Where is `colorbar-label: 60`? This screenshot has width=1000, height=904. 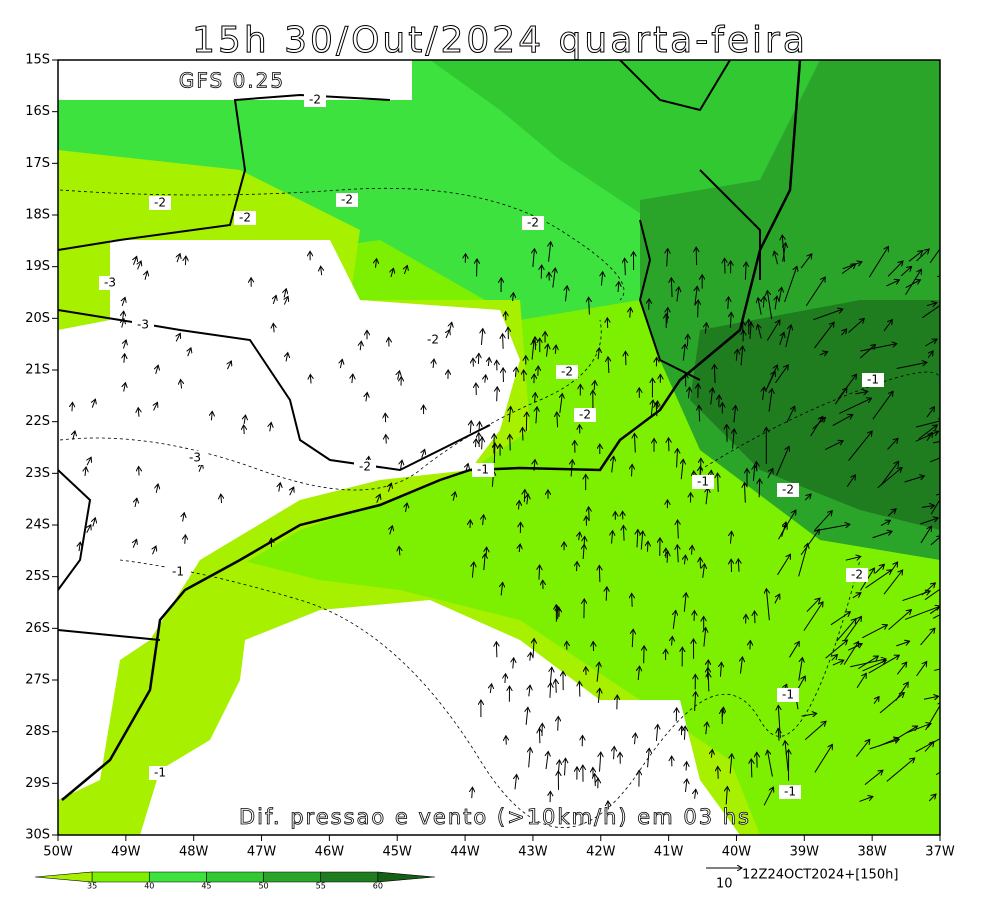
colorbar-label: 60 is located at coordinates (378, 886).